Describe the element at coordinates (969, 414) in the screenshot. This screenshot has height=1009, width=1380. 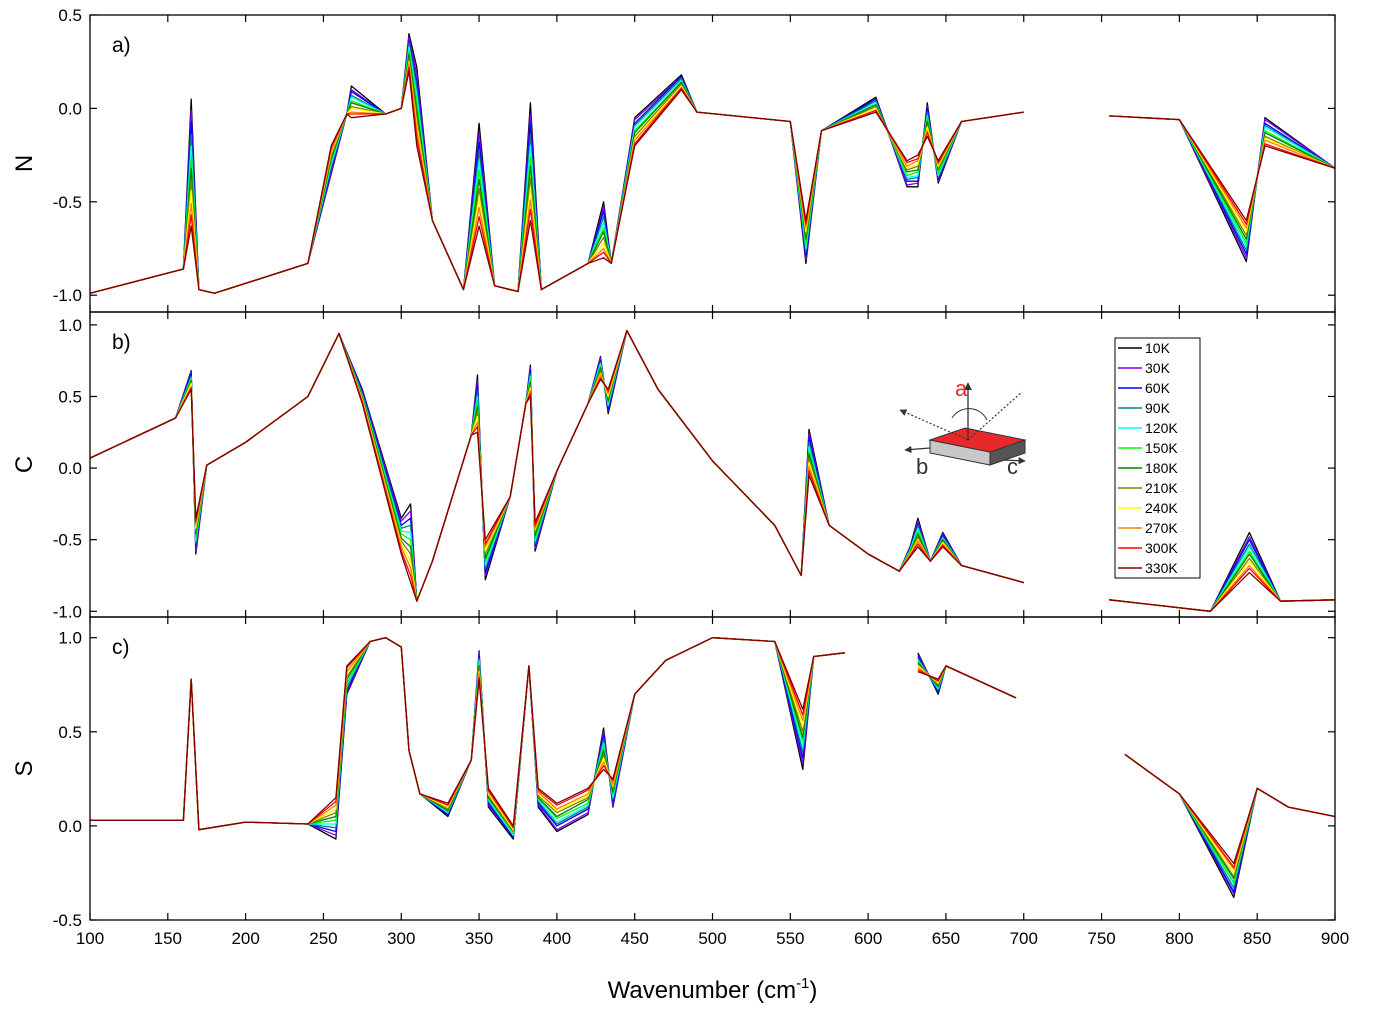
I see `angle-arc` at that location.